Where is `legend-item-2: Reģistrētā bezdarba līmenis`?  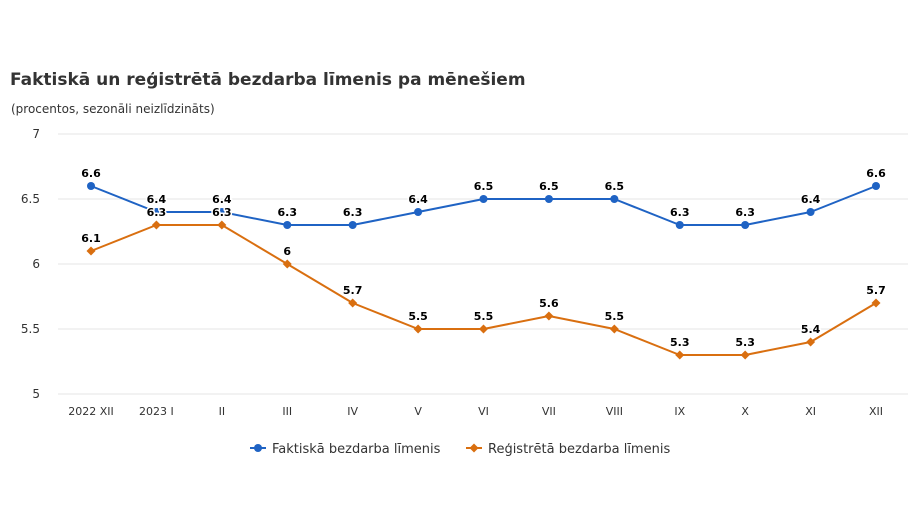
legend-item-2: Reģistrētā bezdarba līmenis is located at coordinates (568, 449).